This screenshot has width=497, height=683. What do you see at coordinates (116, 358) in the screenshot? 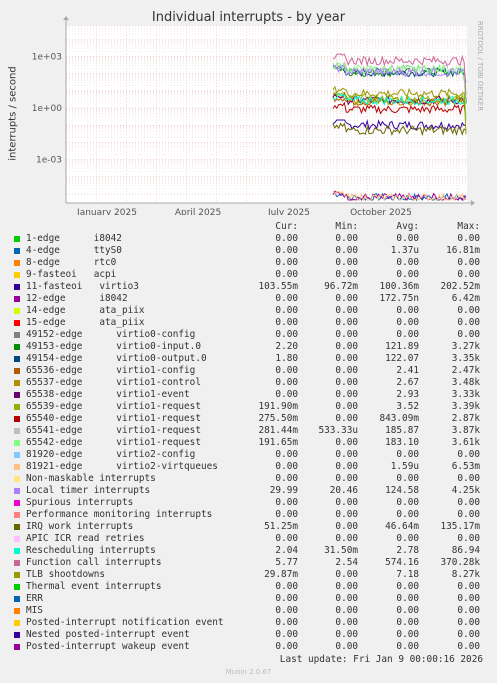
I see `legend-label: 49154-edge virtio0-output.0` at bounding box center [116, 358].